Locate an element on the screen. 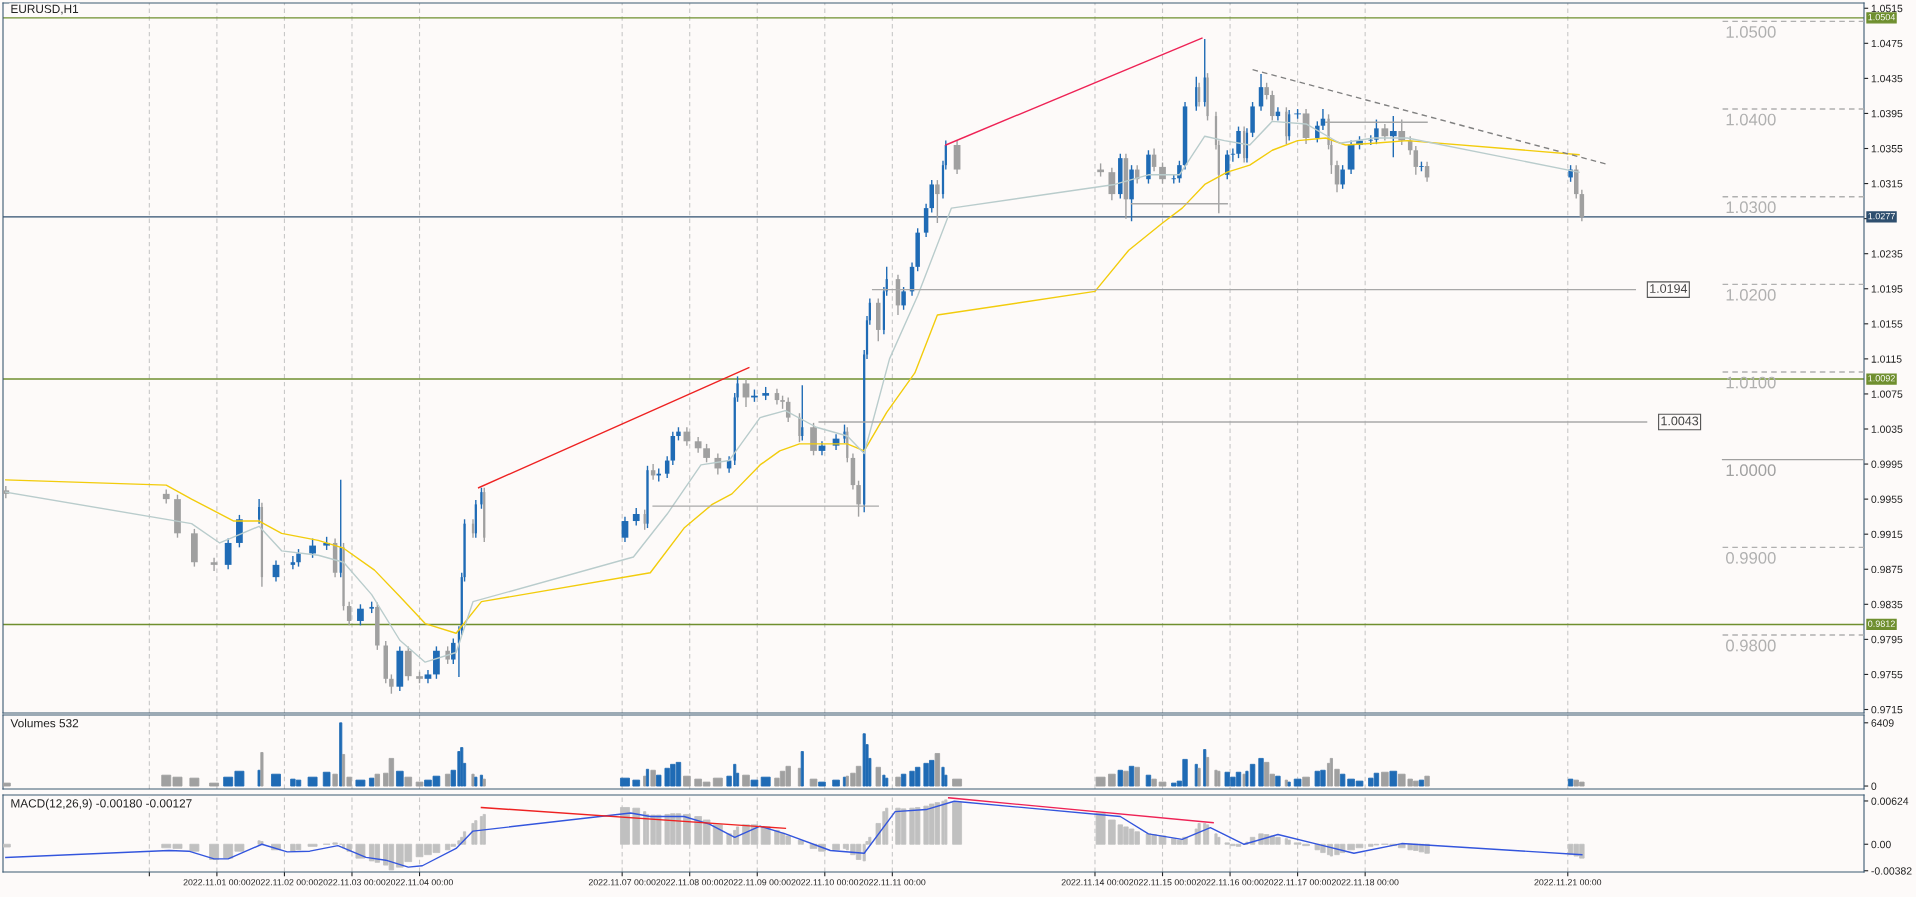 This screenshot has width=1916, height=897. y-tick-label: 1.0355 is located at coordinates (1887, 149).